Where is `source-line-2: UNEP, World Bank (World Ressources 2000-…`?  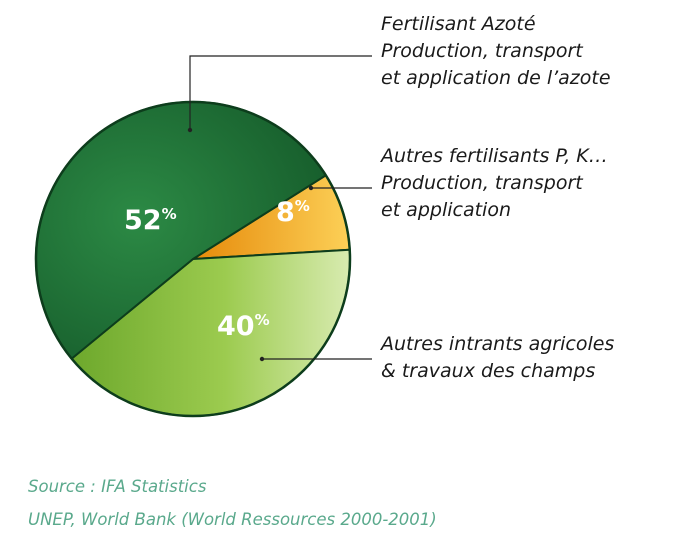 source-line-2: UNEP, World Bank (World Ressources 2000-… is located at coordinates (232, 519).